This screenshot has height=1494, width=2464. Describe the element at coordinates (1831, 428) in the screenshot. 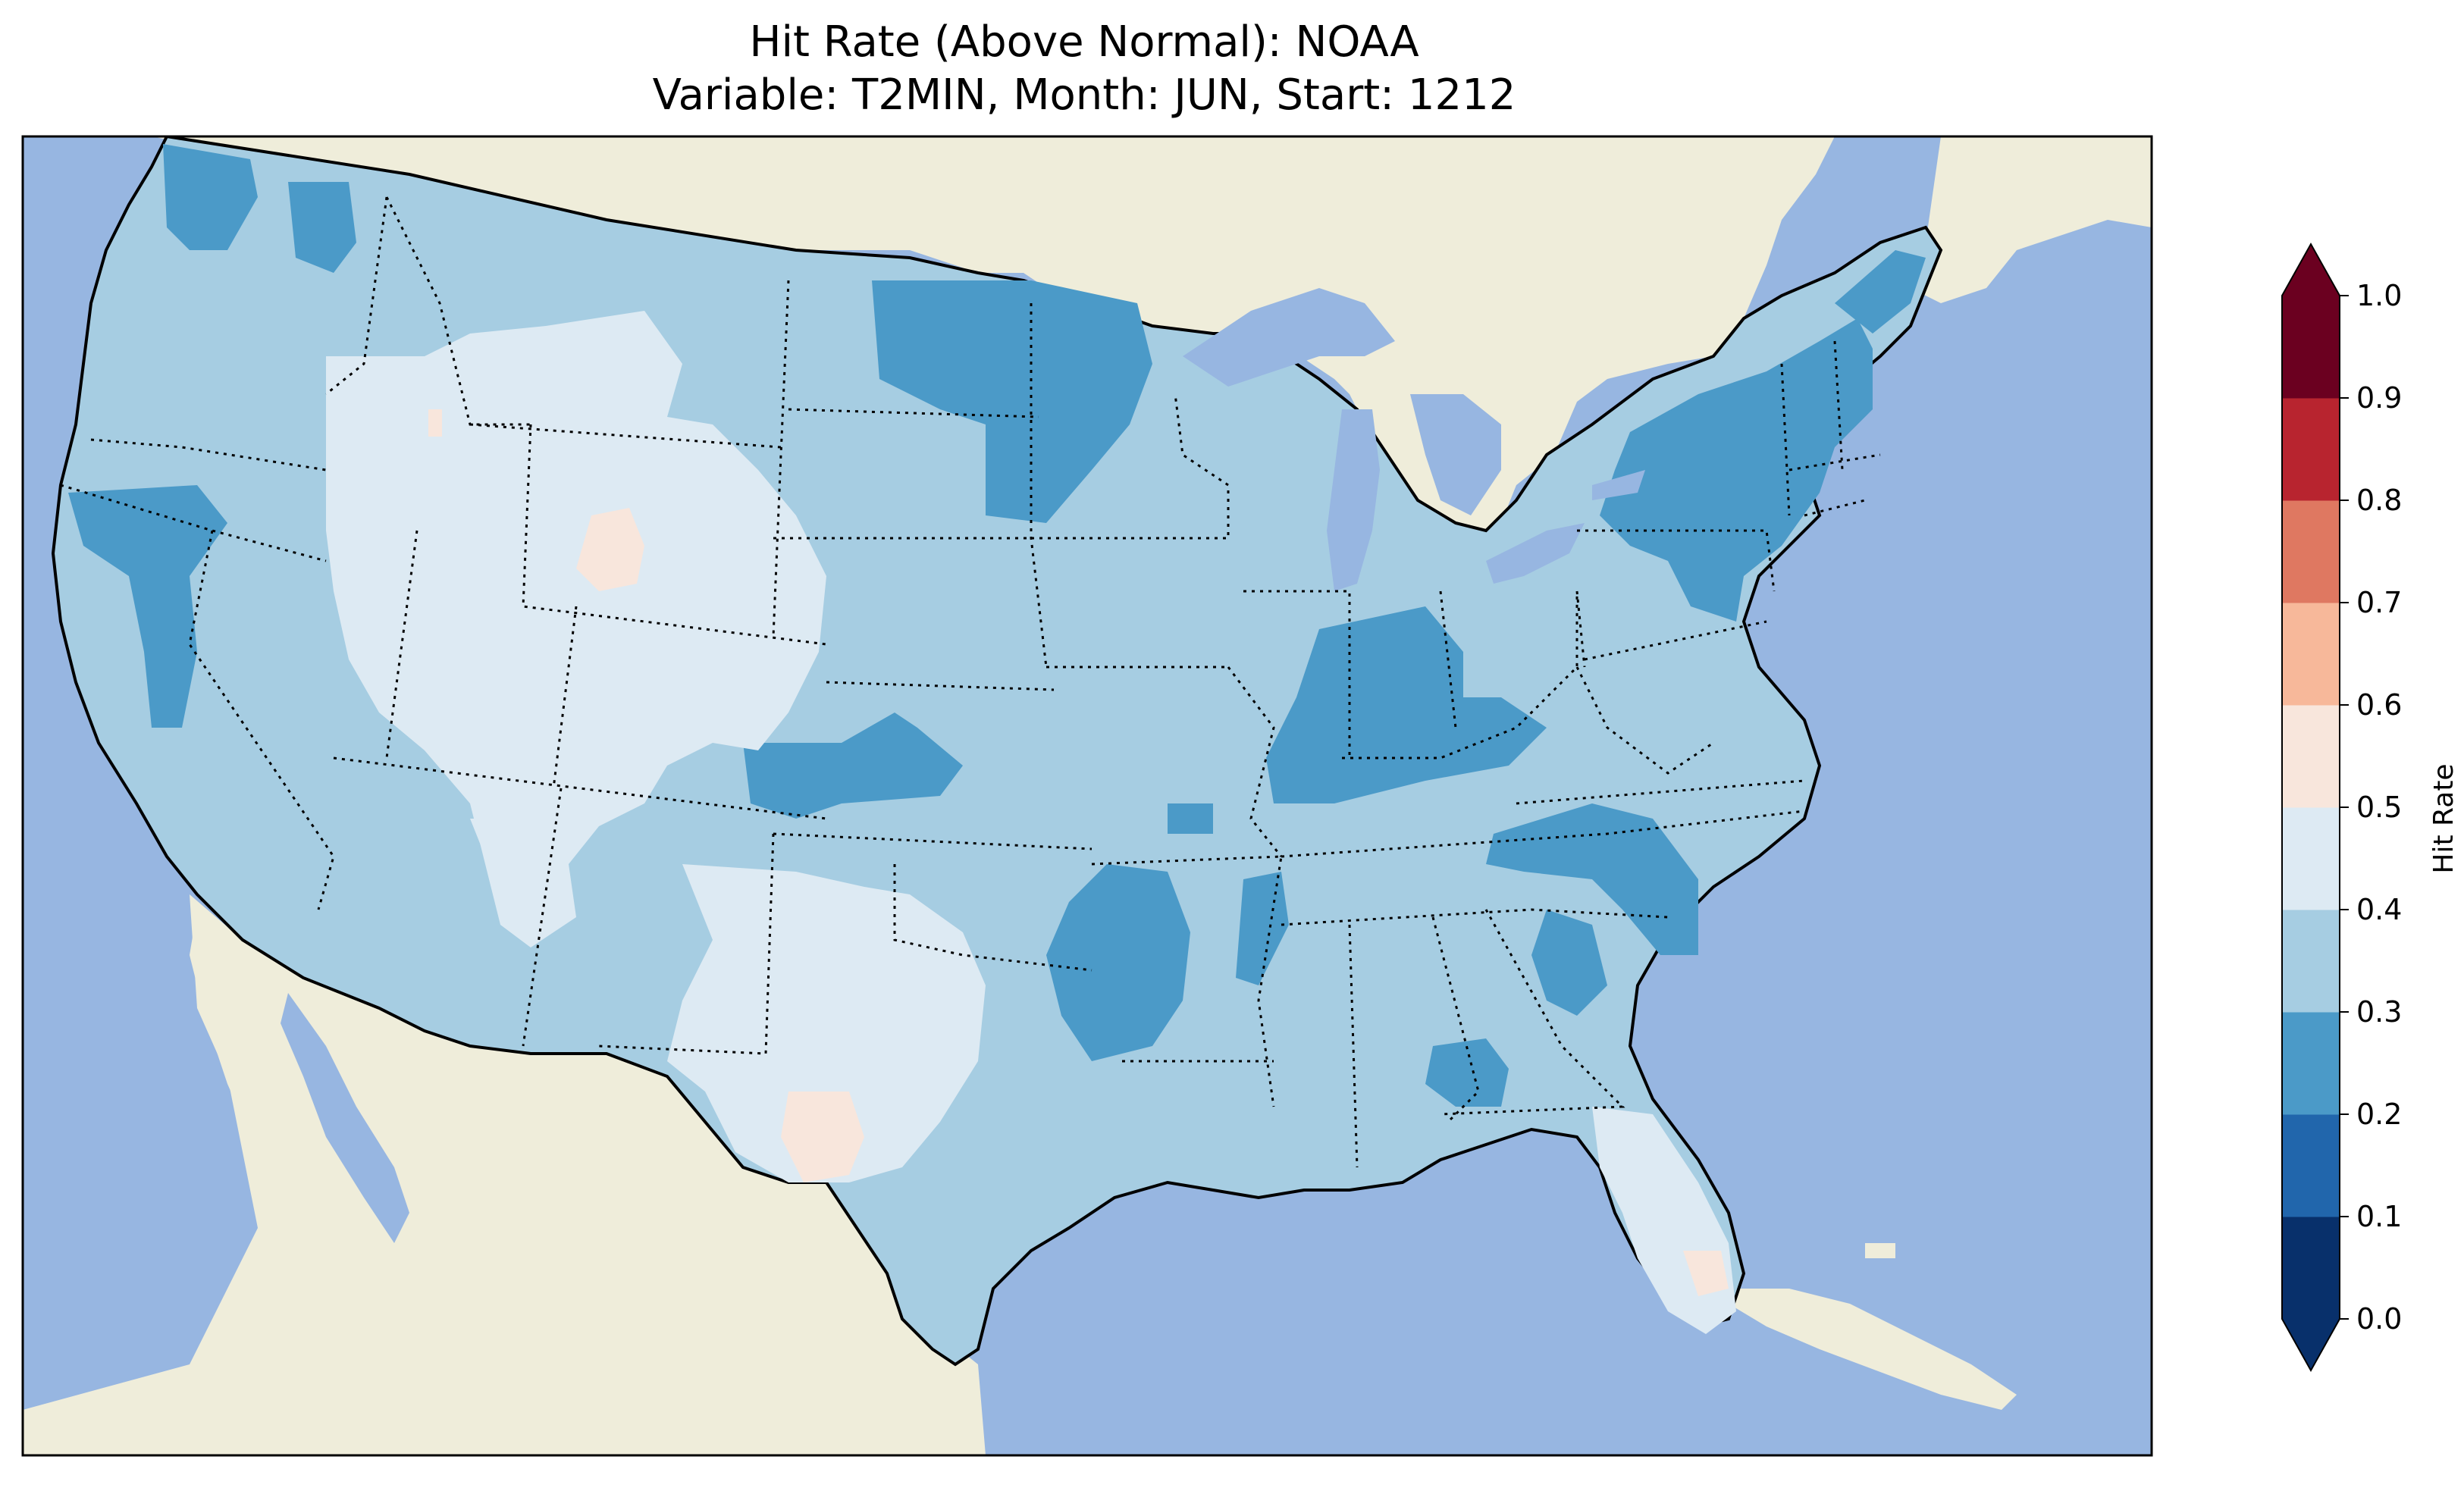

I see `border-new-england` at that location.